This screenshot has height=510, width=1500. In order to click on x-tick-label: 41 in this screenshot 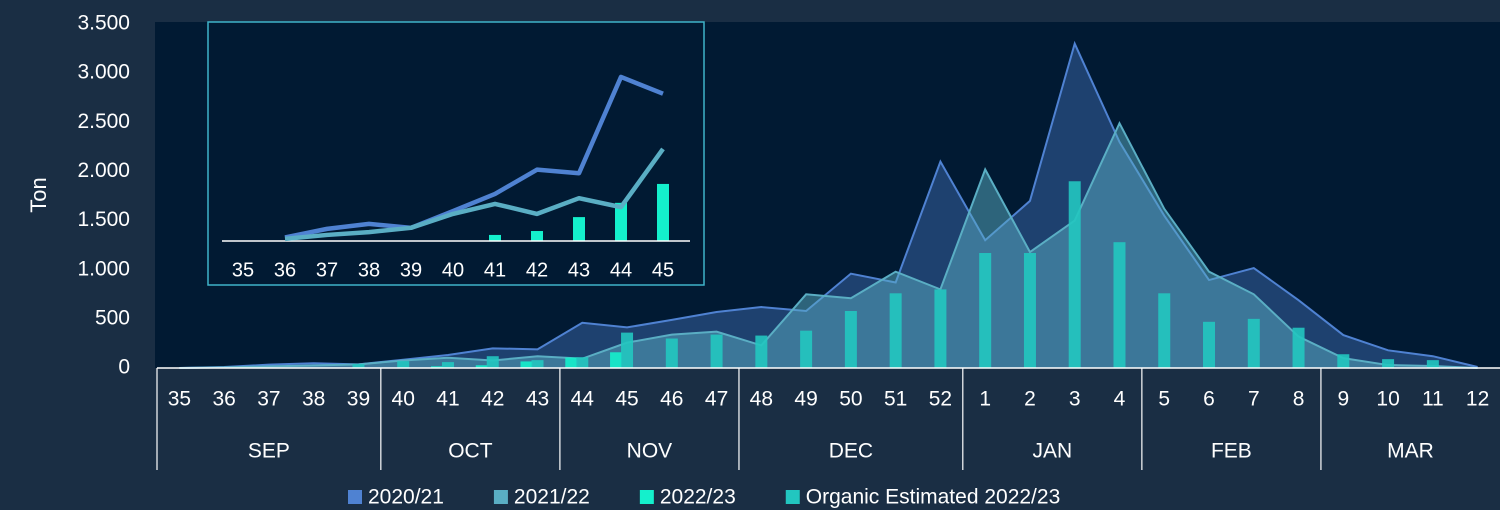, I will do `click(447, 399)`.